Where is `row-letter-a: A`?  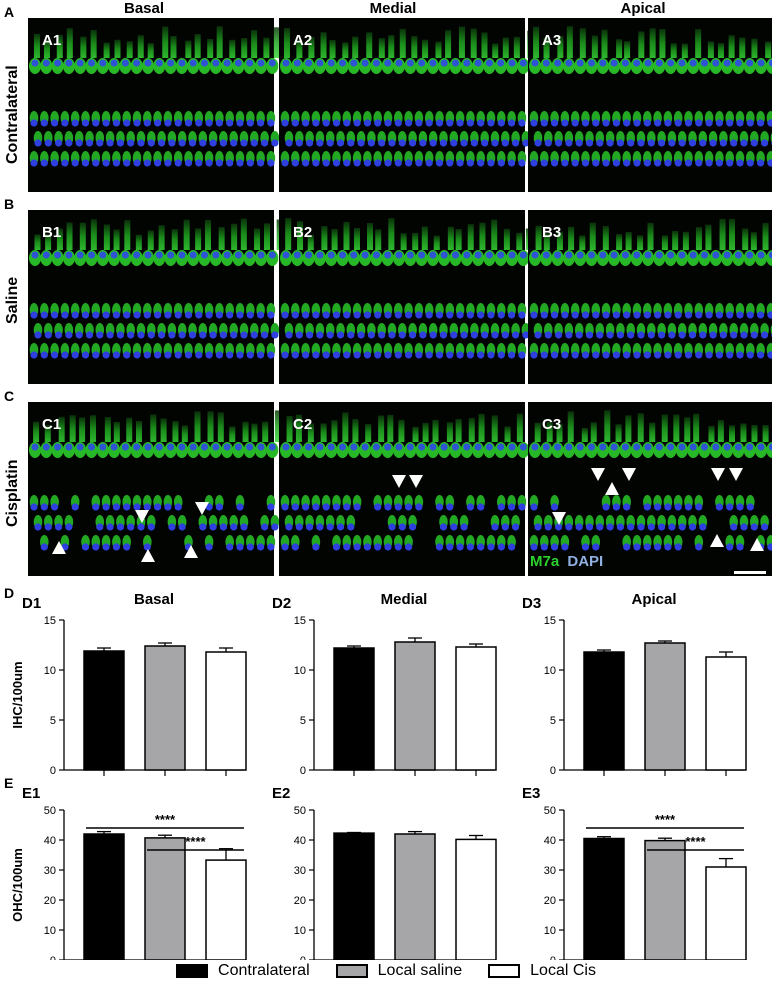
row-letter-a: A is located at coordinates (9, 12).